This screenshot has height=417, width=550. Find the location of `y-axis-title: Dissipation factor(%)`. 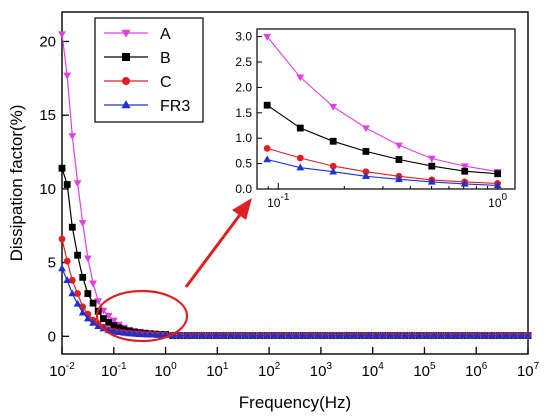

y-axis-title: Dissipation factor(%) is located at coordinates (16, 183).